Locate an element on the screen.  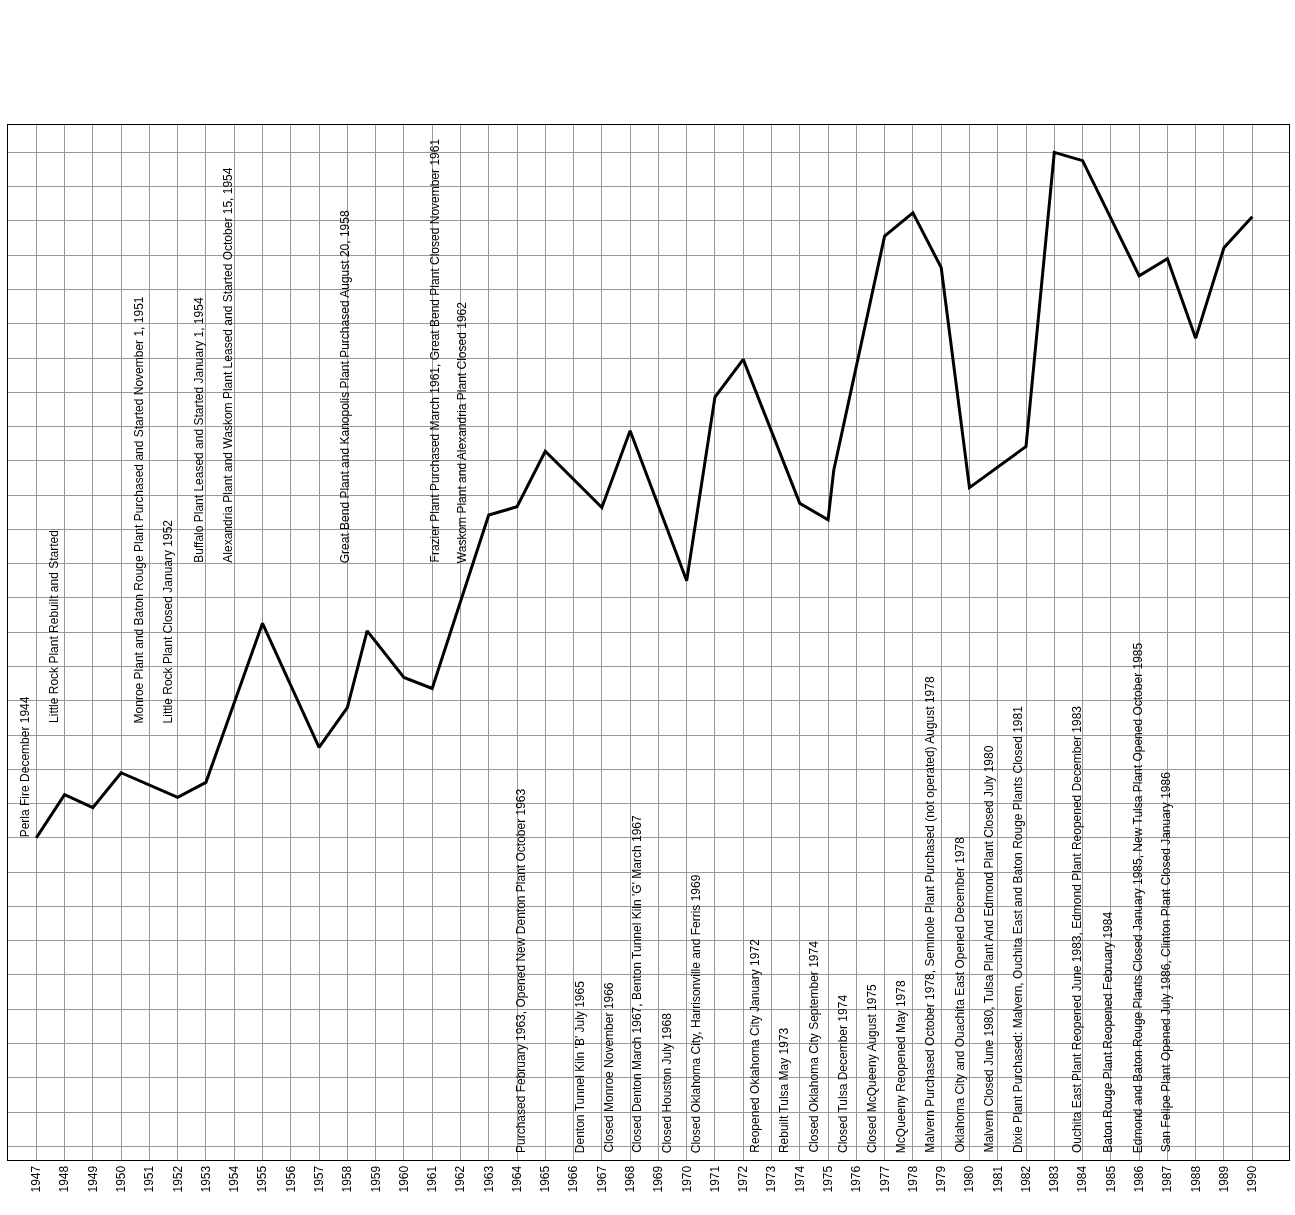
x-tick-label: 1953 is located at coordinates (205, 1179).